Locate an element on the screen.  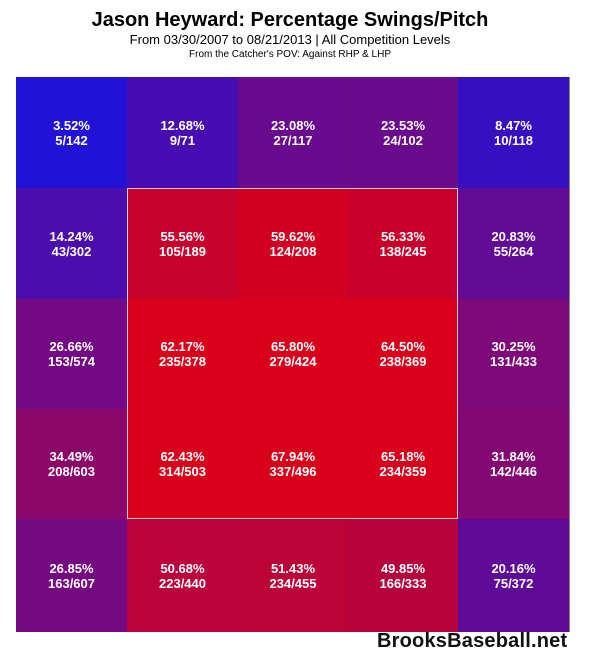
cell-ratio: 10/118 is located at coordinates (513, 140).